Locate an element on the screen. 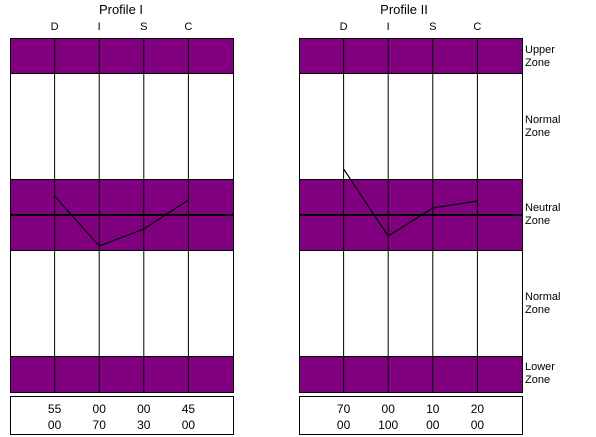 The image size is (596, 437). zone-label-lower: Lower Zone is located at coordinates (540, 374).